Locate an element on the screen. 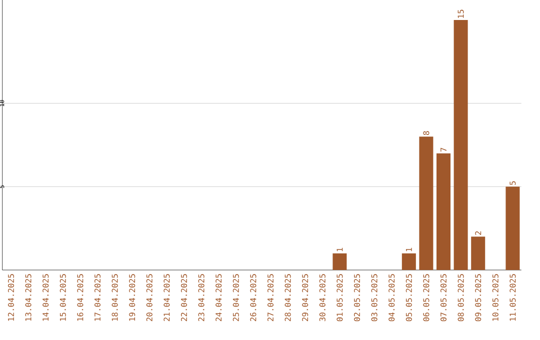  x-tick-label: 20.04.2025 is located at coordinates (149, 298).